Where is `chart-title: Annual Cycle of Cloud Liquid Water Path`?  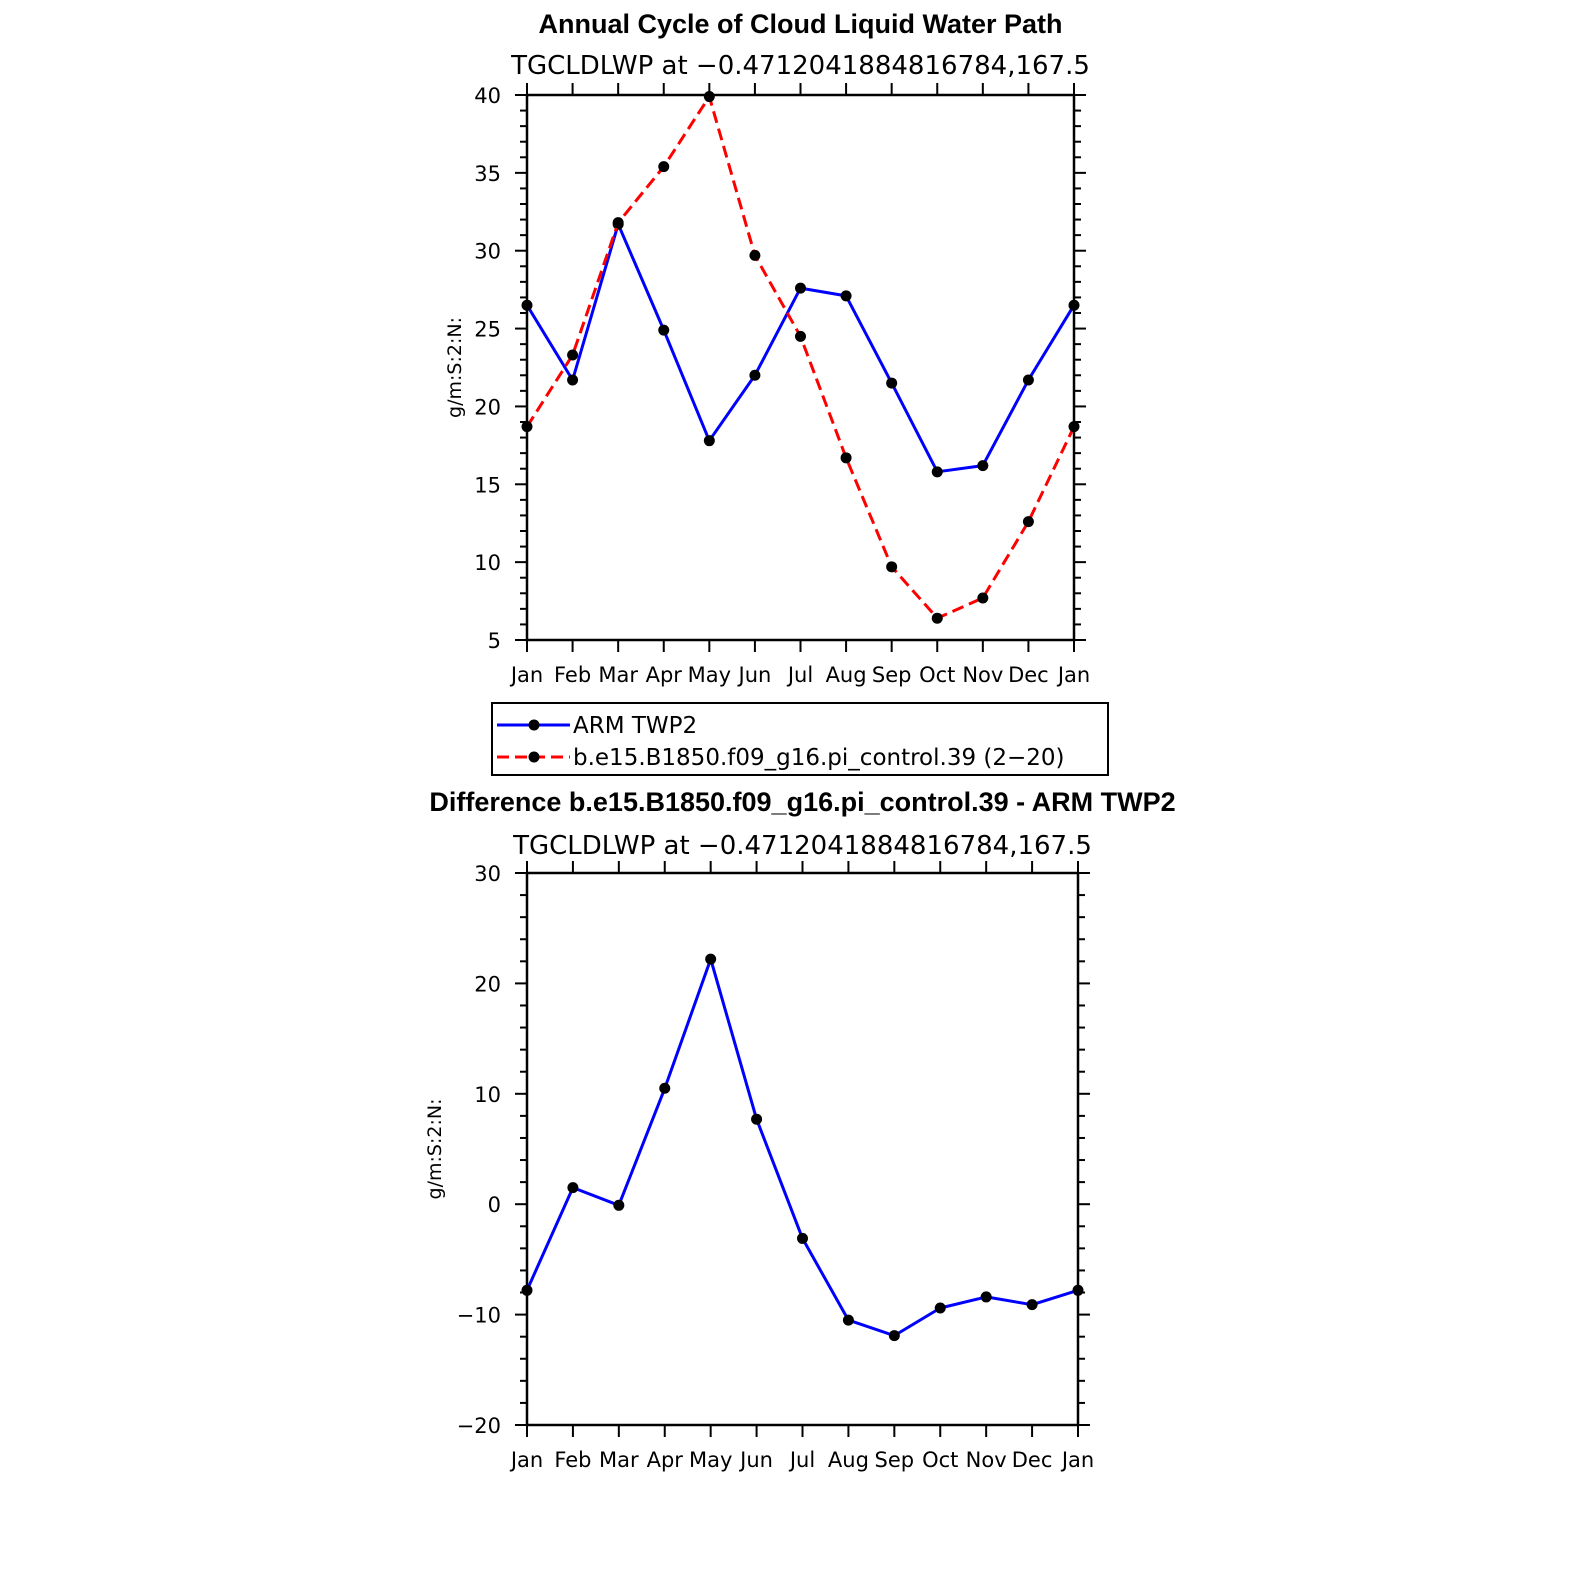
chart-title: Annual Cycle of Cloud Liquid Water Path is located at coordinates (800, 24).